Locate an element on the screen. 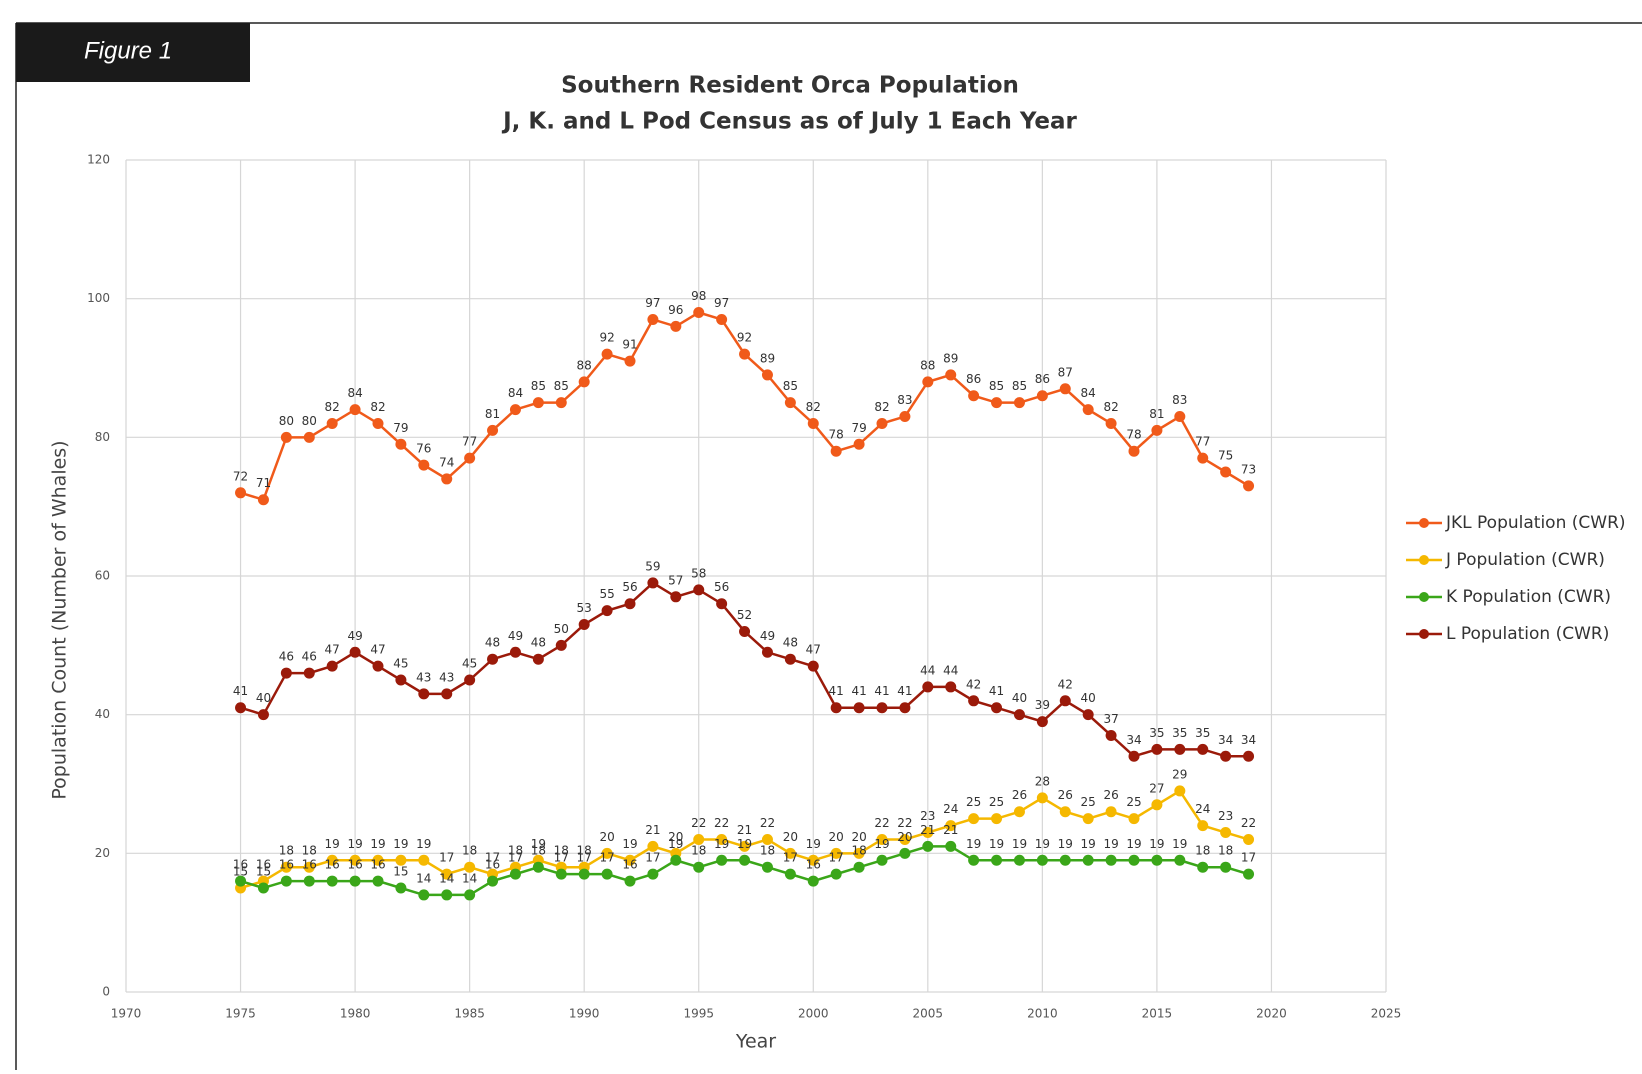  x-tick-label: 1985 is located at coordinates (469, 1014).